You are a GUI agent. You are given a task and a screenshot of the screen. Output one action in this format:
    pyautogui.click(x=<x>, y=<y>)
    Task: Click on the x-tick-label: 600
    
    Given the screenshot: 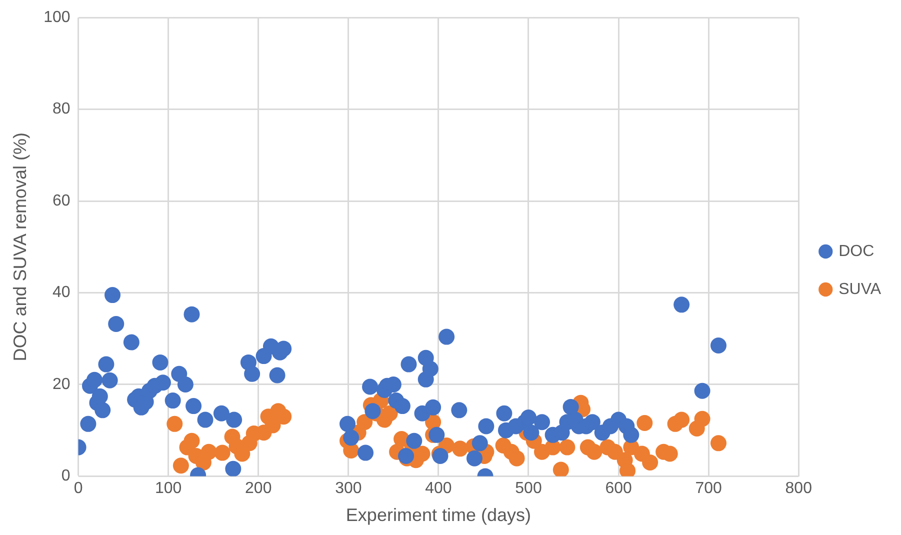 What is the action you would take?
    pyautogui.click(x=618, y=489)
    